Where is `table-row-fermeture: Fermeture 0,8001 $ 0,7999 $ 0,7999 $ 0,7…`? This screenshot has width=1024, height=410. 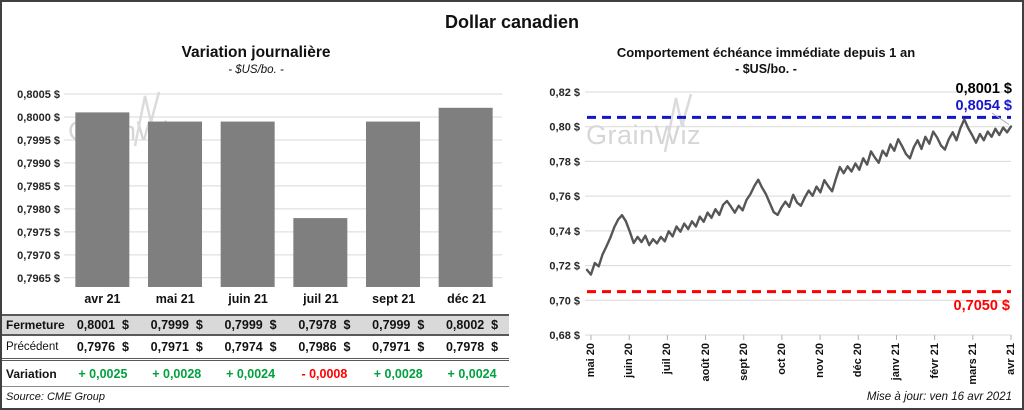 table-row-fermeture: Fermeture 0,8001 $ 0,7999 $ 0,7999 $ 0,7… is located at coordinates (255, 325).